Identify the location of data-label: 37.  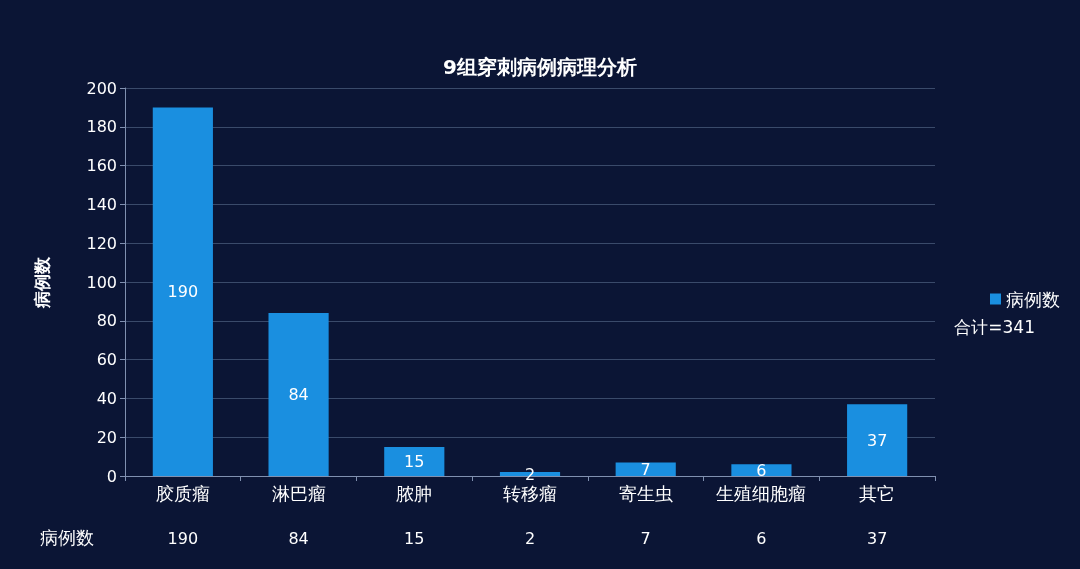
(877, 538).